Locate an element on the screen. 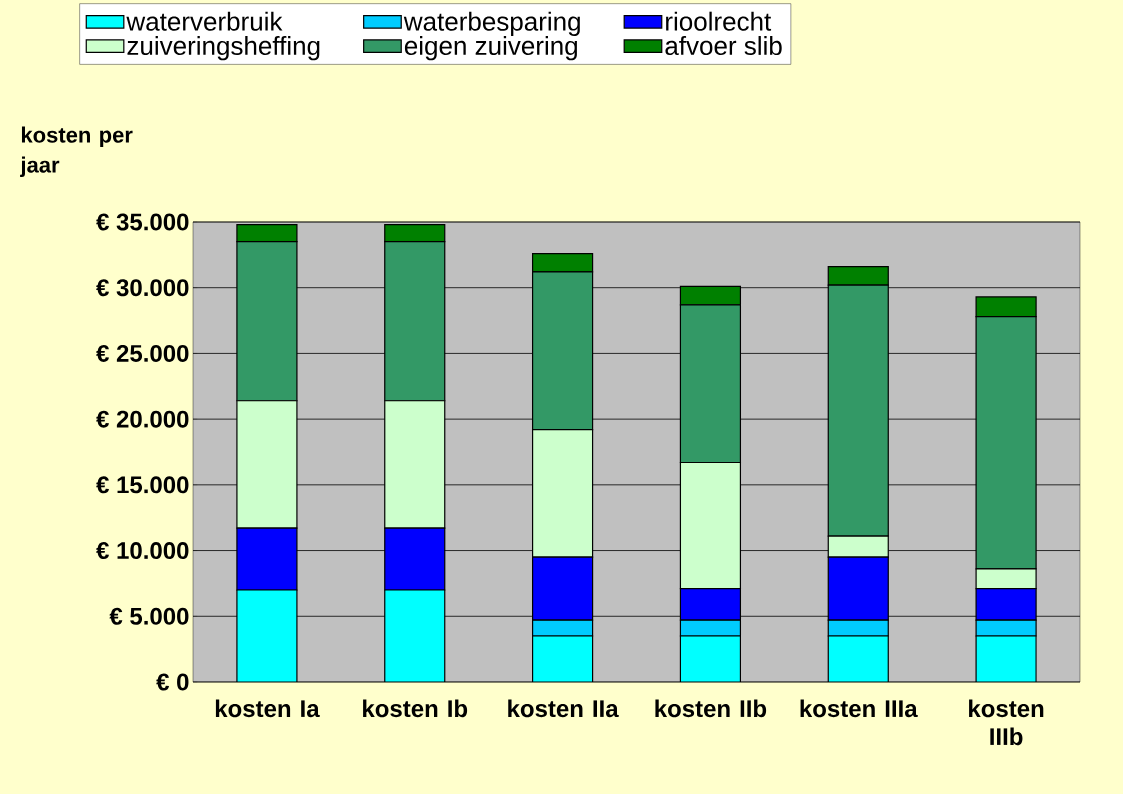  y-tick-label: € 25.000 is located at coordinates (142, 353).